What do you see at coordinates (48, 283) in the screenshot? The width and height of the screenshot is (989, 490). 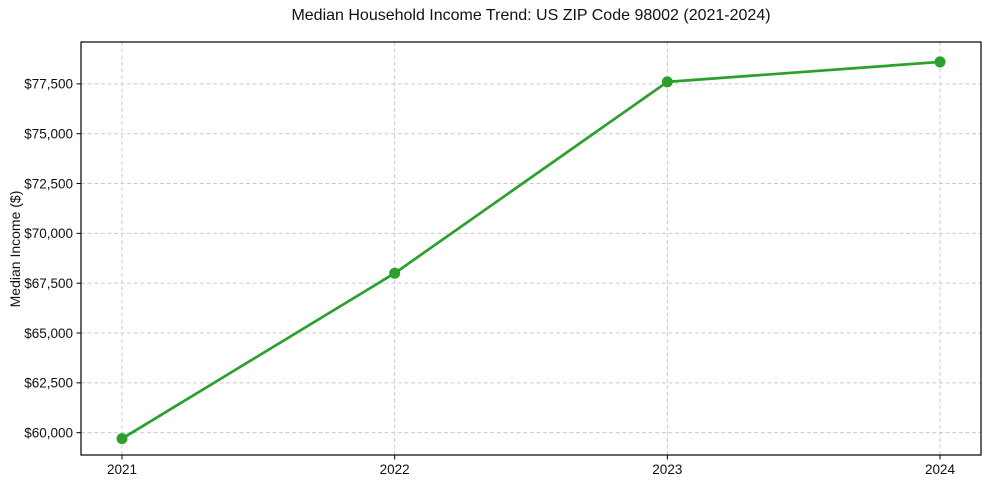 I see `y-tick-label: $67,500` at bounding box center [48, 283].